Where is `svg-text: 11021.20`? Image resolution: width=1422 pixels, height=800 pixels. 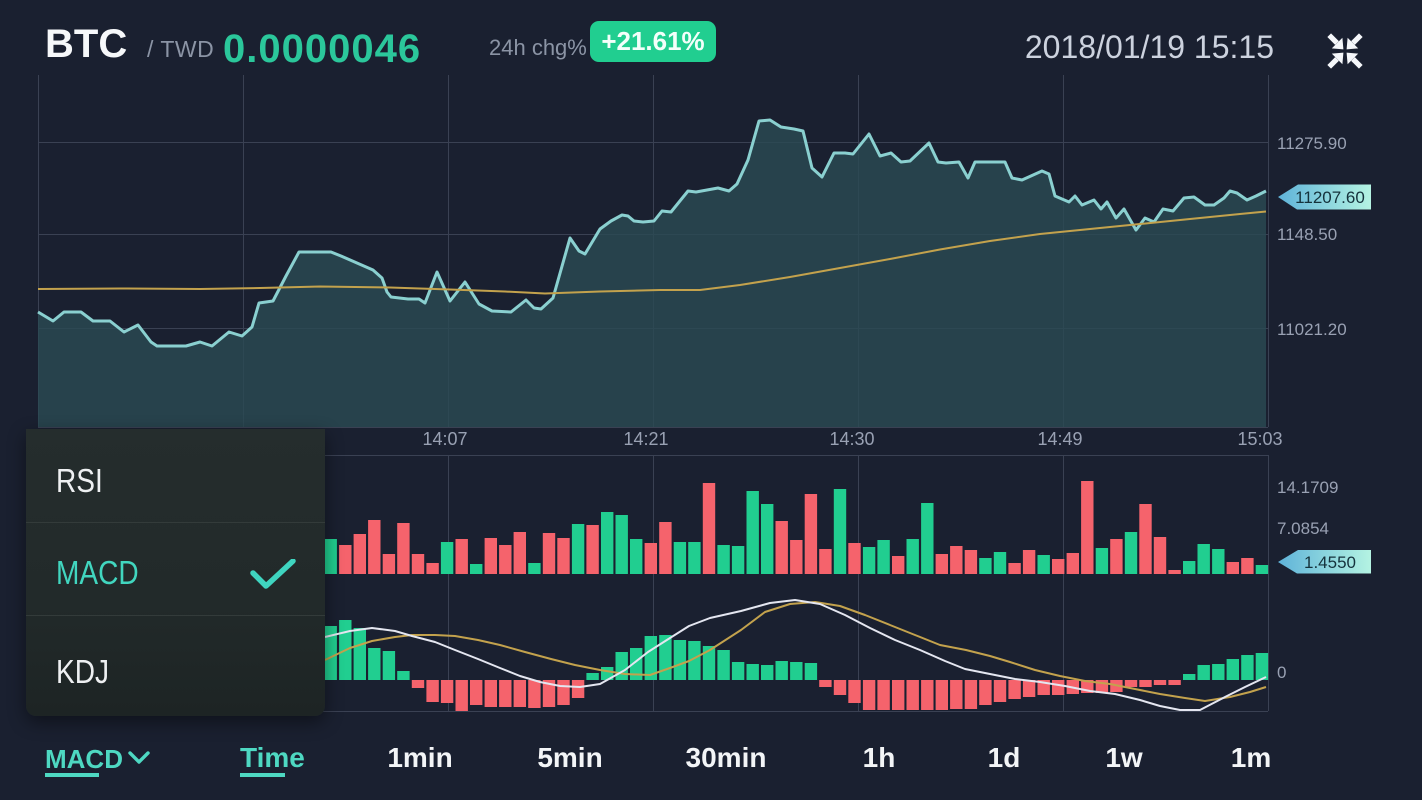
svg-text: 11021.20 is located at coordinates (1312, 329).